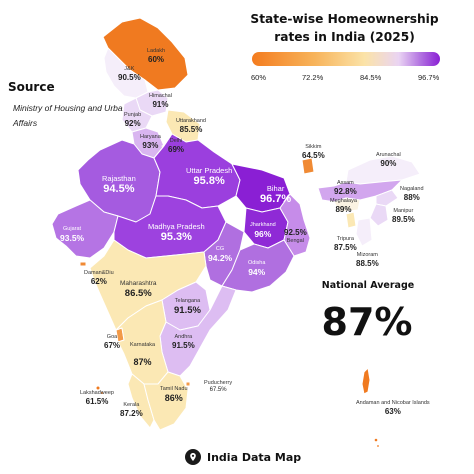 Image resolution: width=474 pixels, height=474 pixels. Describe the element at coordinates (83, 264) in the screenshot. I see `region-daman-diu` at that location.